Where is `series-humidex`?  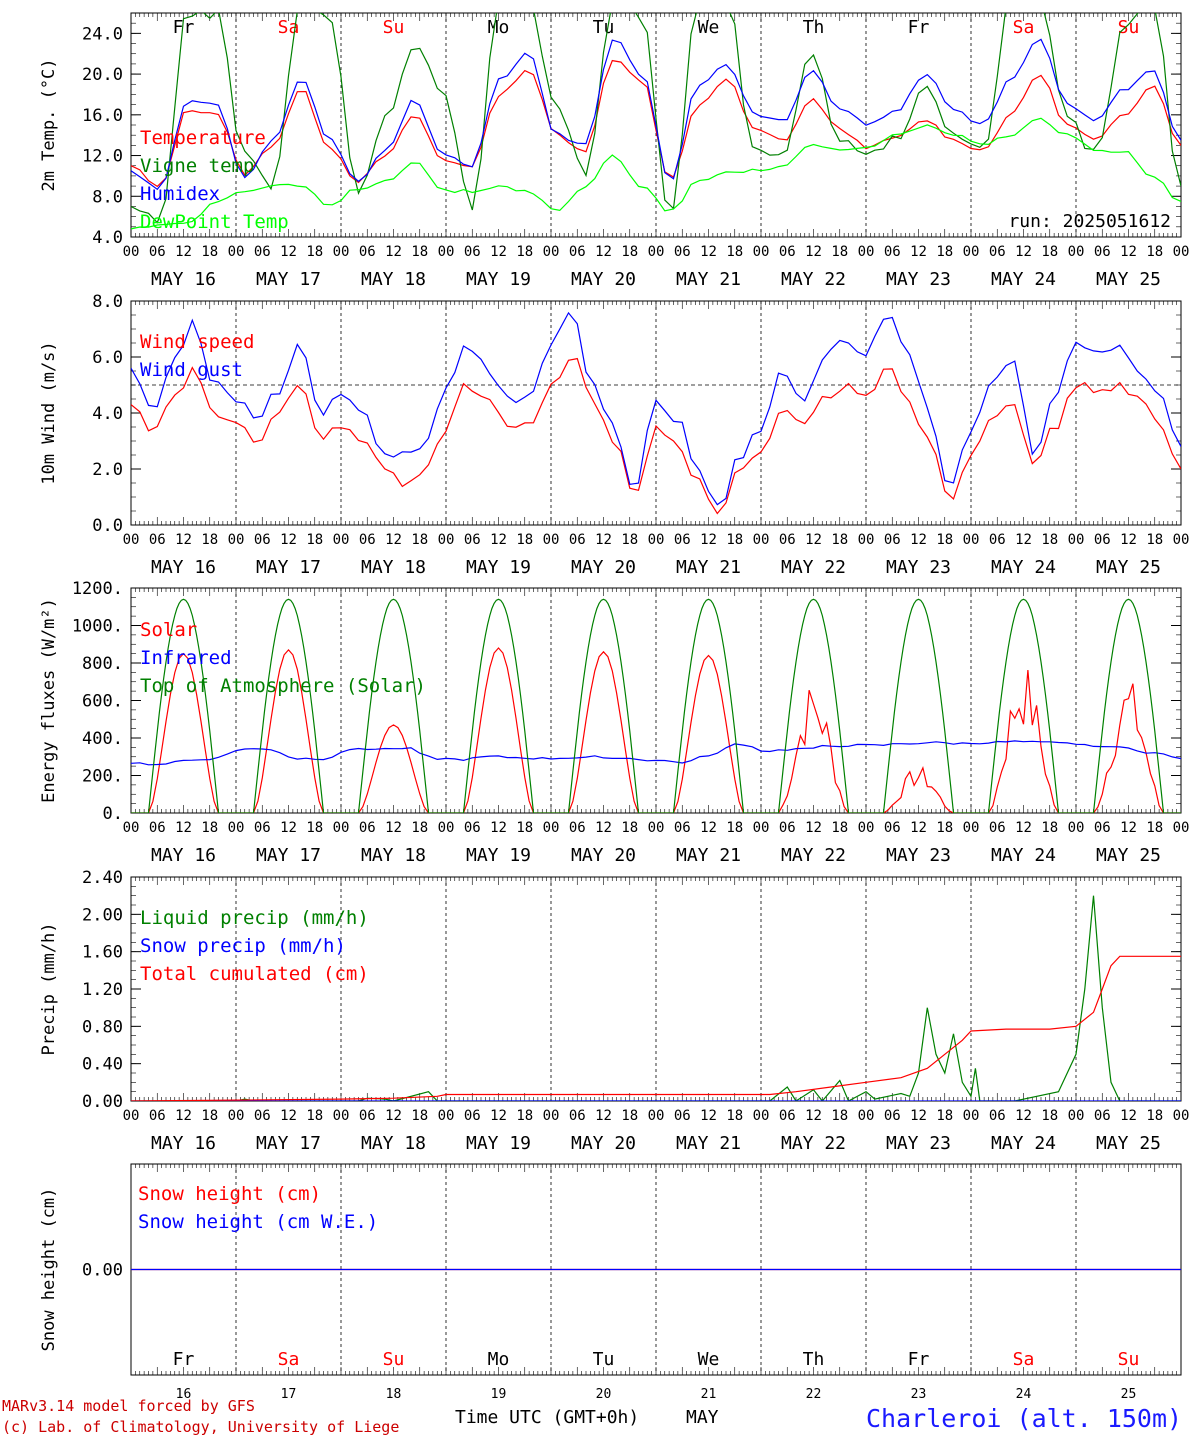 series-humidex is located at coordinates (656, 114).